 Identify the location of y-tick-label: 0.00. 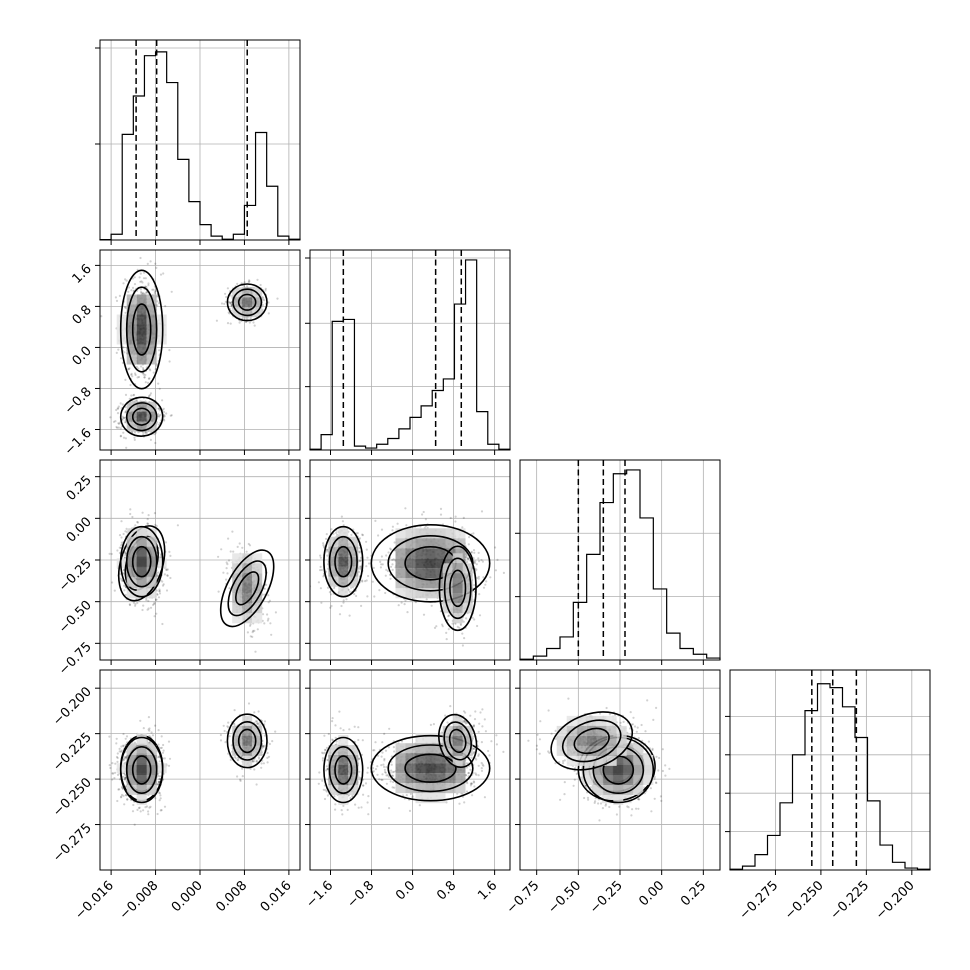
(79, 530).